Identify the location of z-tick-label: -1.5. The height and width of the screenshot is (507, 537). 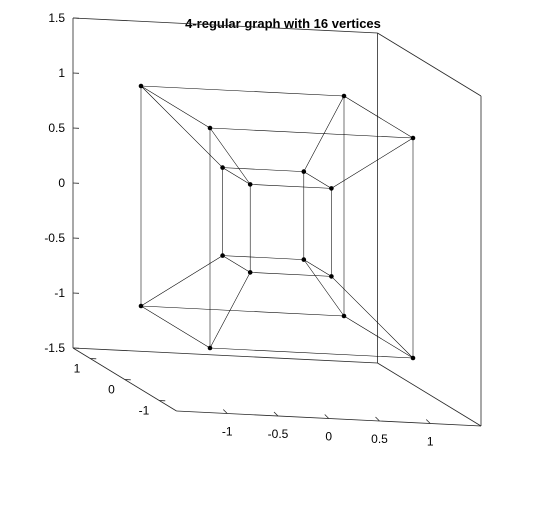
(54, 348).